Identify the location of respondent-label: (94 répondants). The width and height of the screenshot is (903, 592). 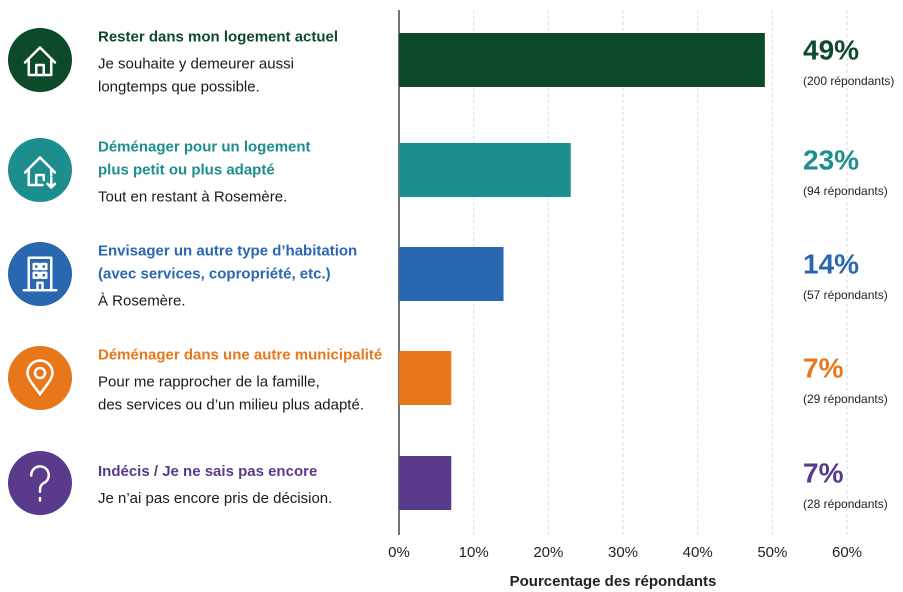
(845, 191).